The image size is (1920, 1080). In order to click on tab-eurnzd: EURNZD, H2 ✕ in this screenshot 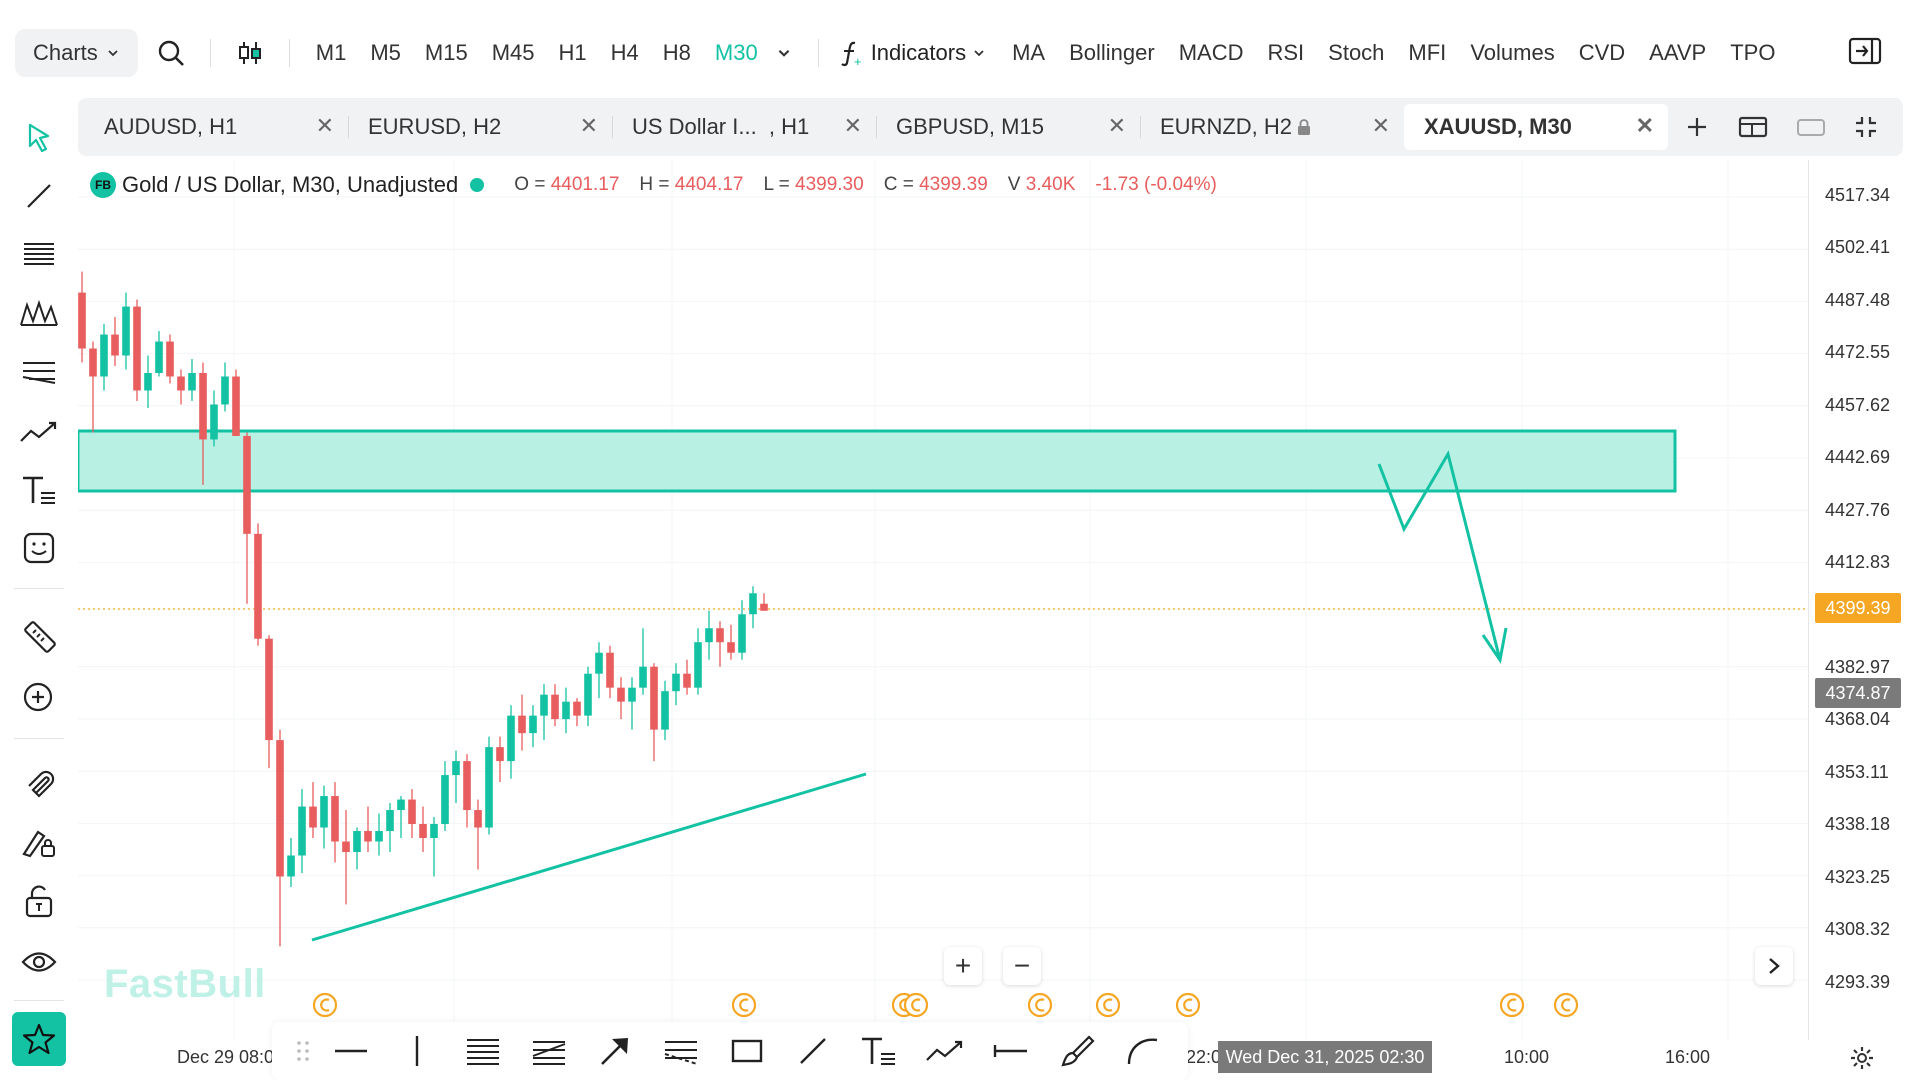, I will do `click(1272, 127)`.